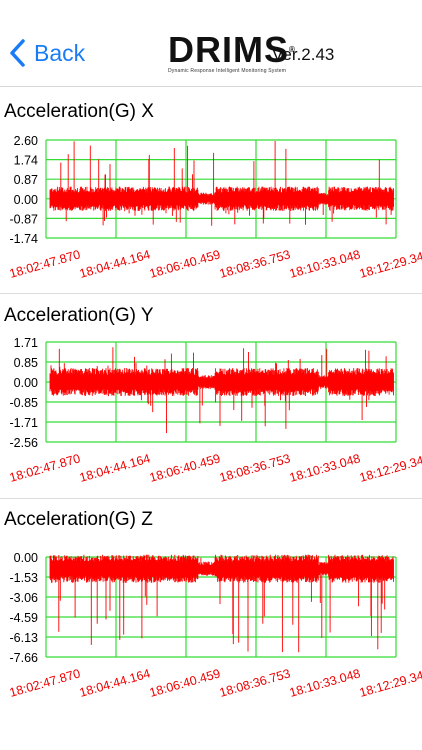 The image size is (422, 750). Describe the element at coordinates (26, 363) in the screenshot. I see `y-tick-label: 0.85` at that location.